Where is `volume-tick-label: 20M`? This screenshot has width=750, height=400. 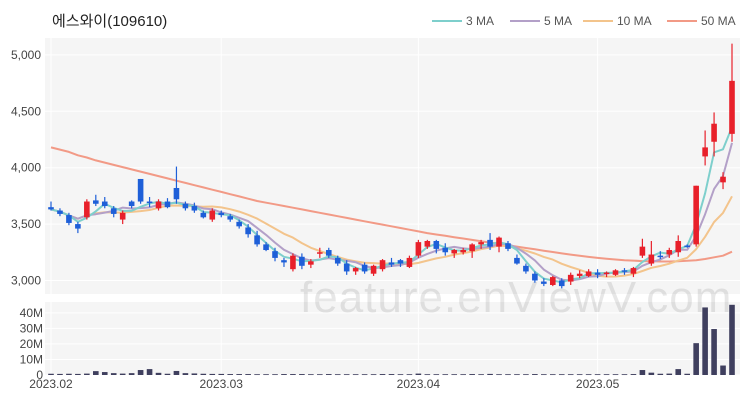 volume-tick-label: 20M is located at coordinates (31, 344).